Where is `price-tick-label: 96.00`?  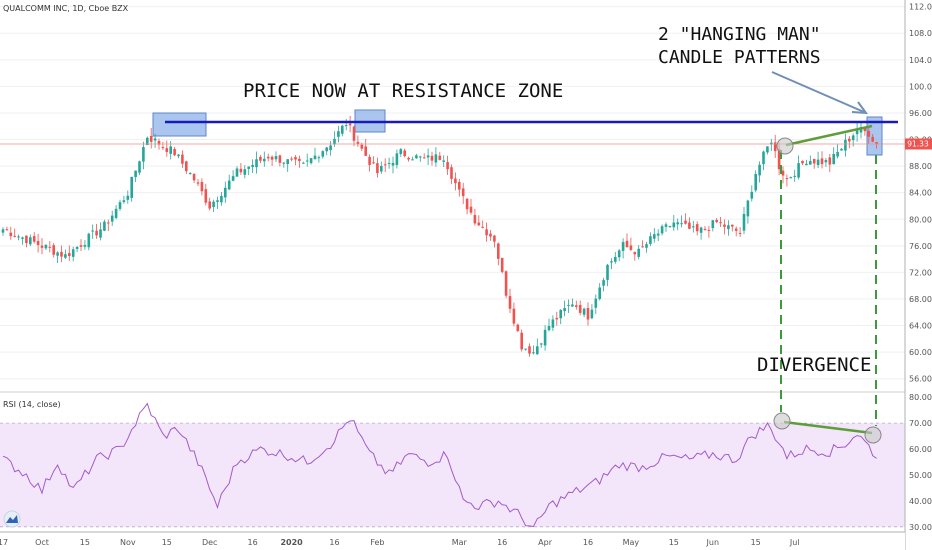 price-tick-label: 96.00 is located at coordinates (920, 113).